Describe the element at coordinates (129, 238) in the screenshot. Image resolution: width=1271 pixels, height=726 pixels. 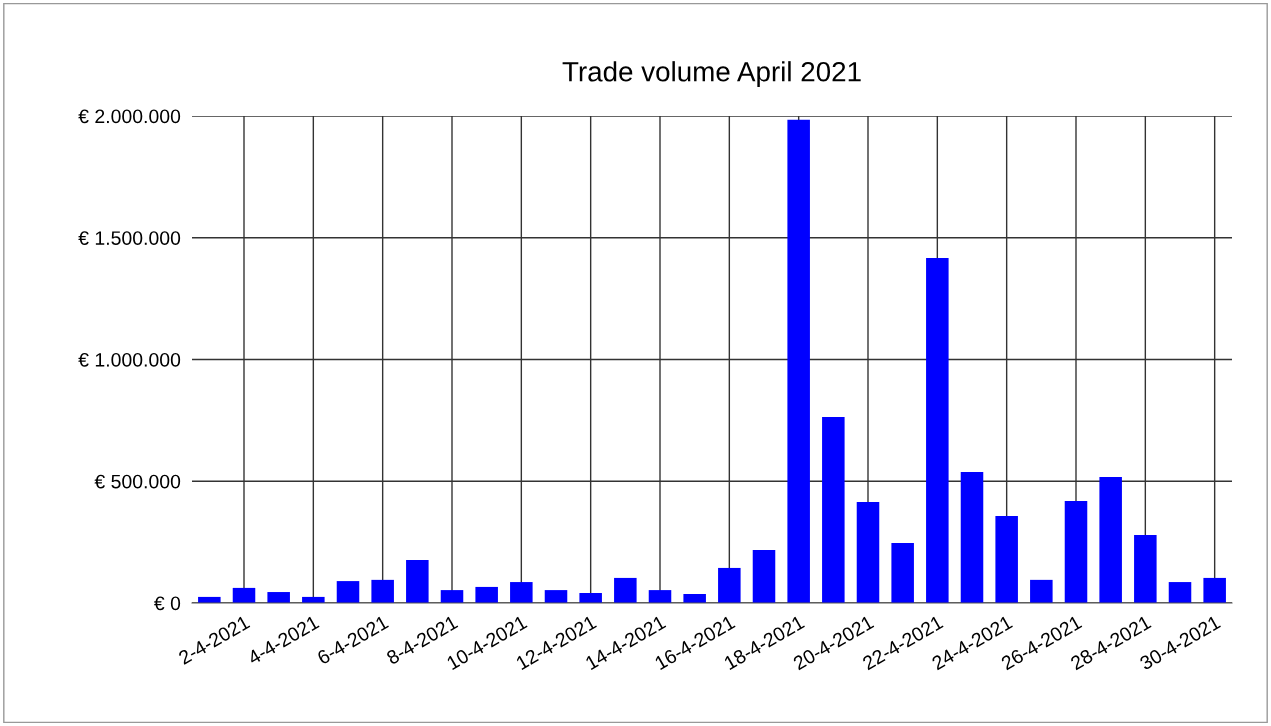
I see `y-tick-label: € 1.500.000` at that location.